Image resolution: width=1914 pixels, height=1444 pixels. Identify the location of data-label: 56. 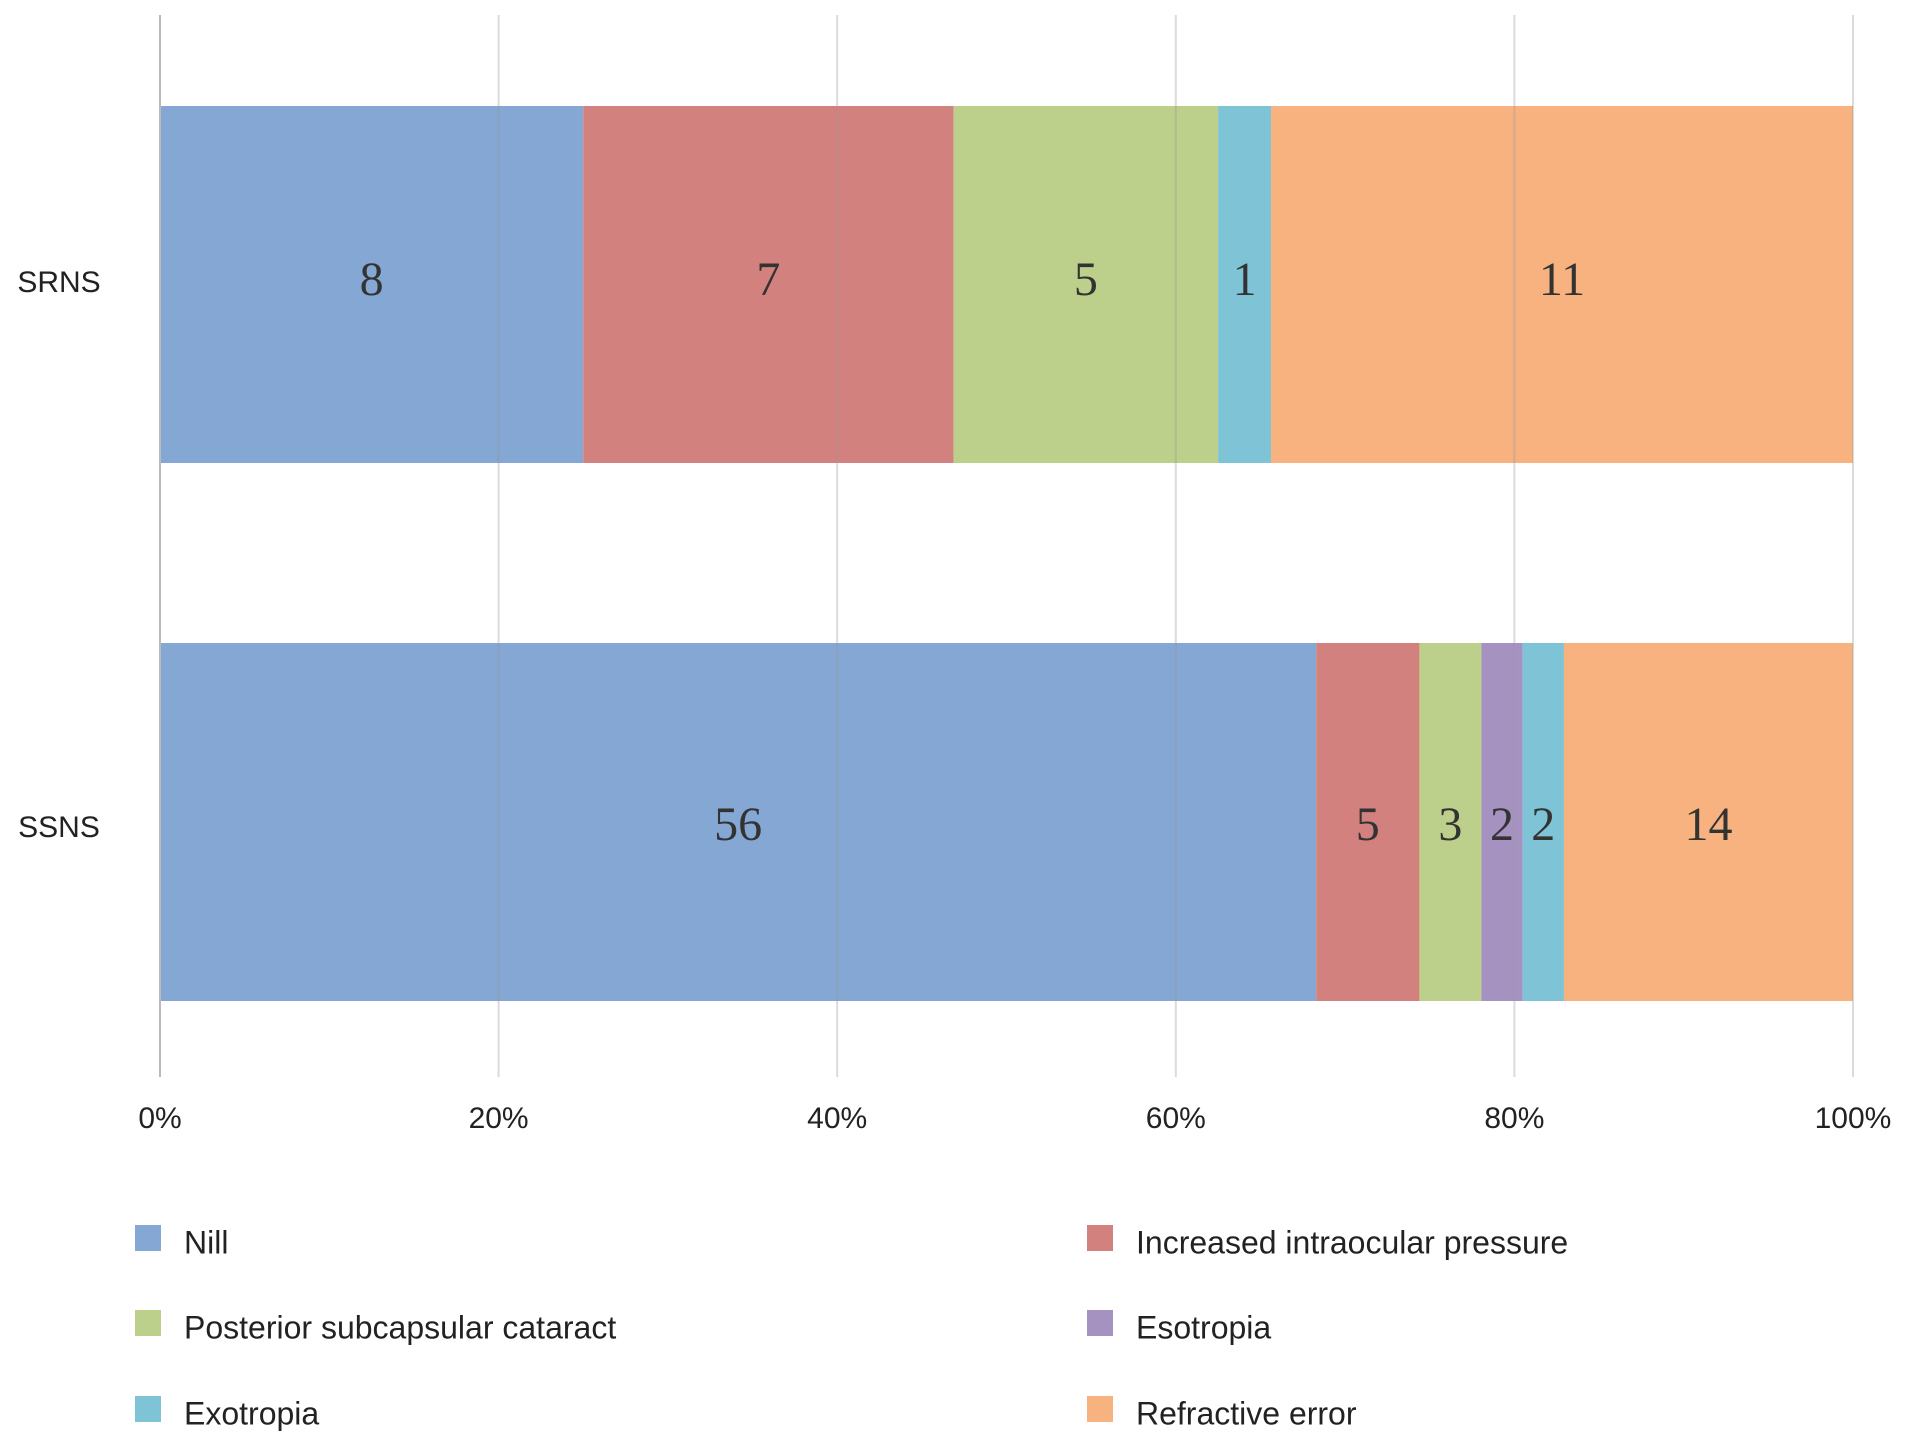
(738, 824).